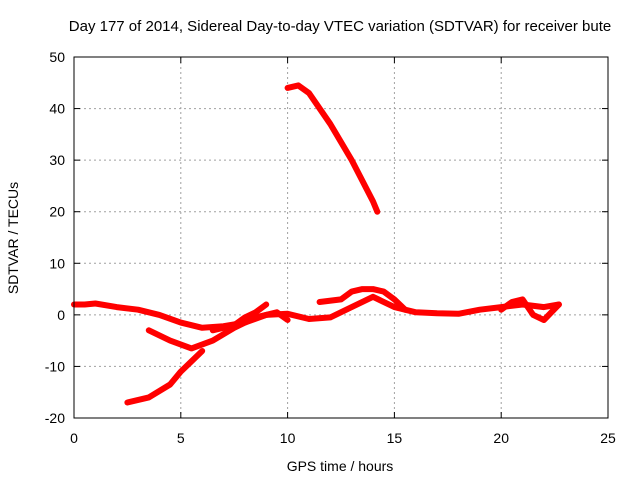 The image size is (640, 480). Describe the element at coordinates (57, 263) in the screenshot. I see `y-tick-label: 10` at that location.